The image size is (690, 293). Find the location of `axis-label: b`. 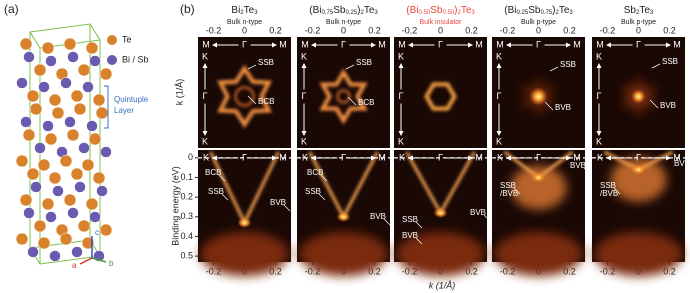

axis-label: b is located at coordinates (111, 263).